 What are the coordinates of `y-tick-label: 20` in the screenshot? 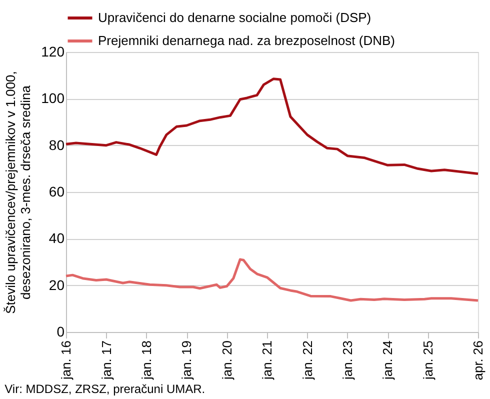 It's located at (56, 284).